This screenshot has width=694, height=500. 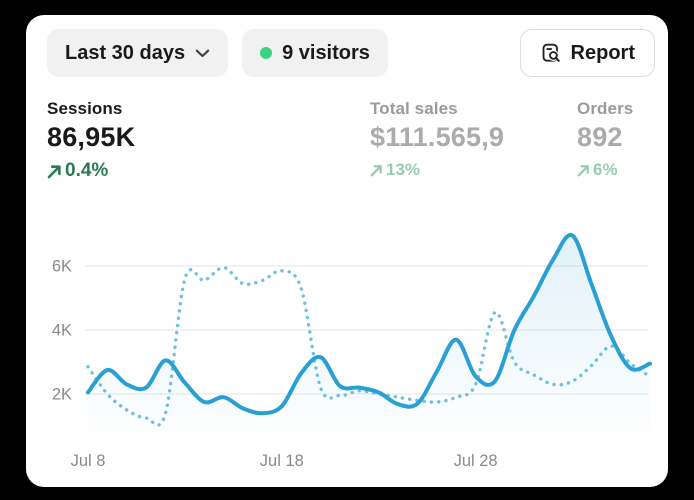 What do you see at coordinates (602, 52) in the screenshot?
I see `report-label: Report` at bounding box center [602, 52].